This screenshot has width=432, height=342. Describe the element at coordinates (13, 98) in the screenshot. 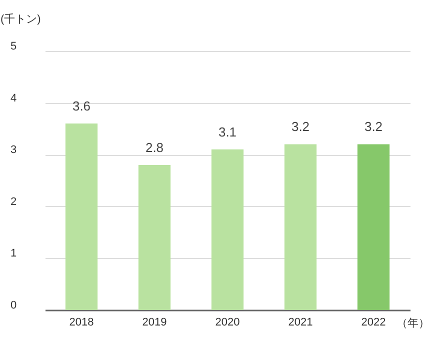

I see `y-tick-label: 4` at that location.